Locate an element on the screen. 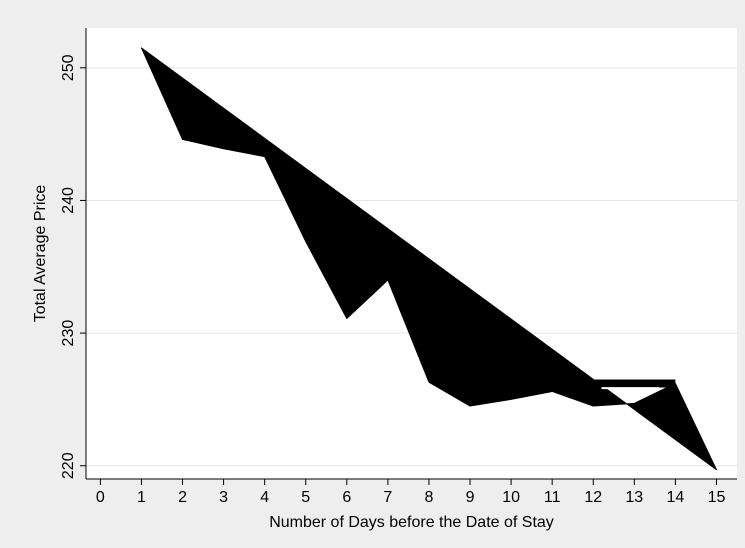 The height and width of the screenshot is (548, 745). x-tick-label-3: 3 is located at coordinates (223, 497).